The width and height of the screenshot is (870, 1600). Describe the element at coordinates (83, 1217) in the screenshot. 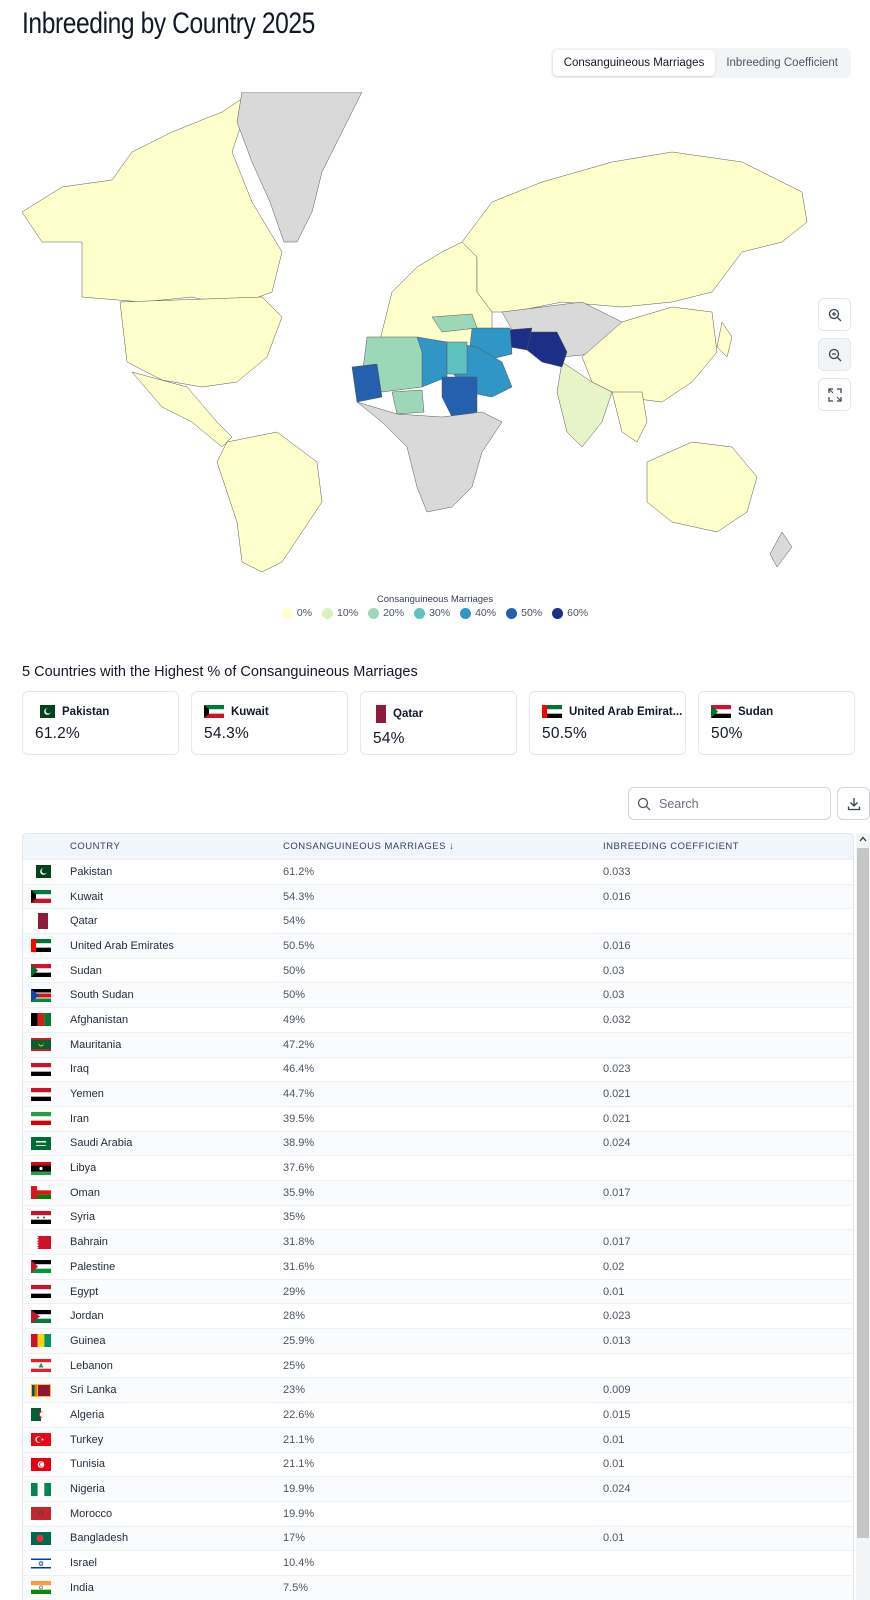

I see `cell-country: Syria` at that location.